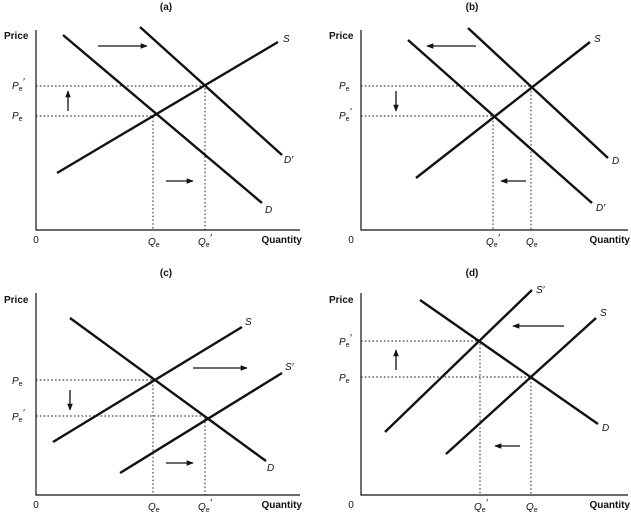 This screenshot has width=631, height=517. I want to click on panel-title: (a), so click(166, 7).